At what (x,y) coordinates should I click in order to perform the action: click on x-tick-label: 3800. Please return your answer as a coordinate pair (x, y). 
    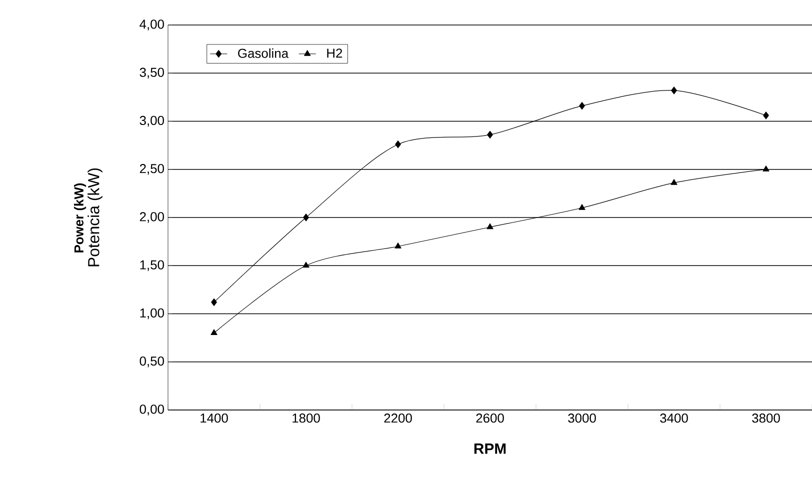
    Looking at the image, I should click on (766, 418).